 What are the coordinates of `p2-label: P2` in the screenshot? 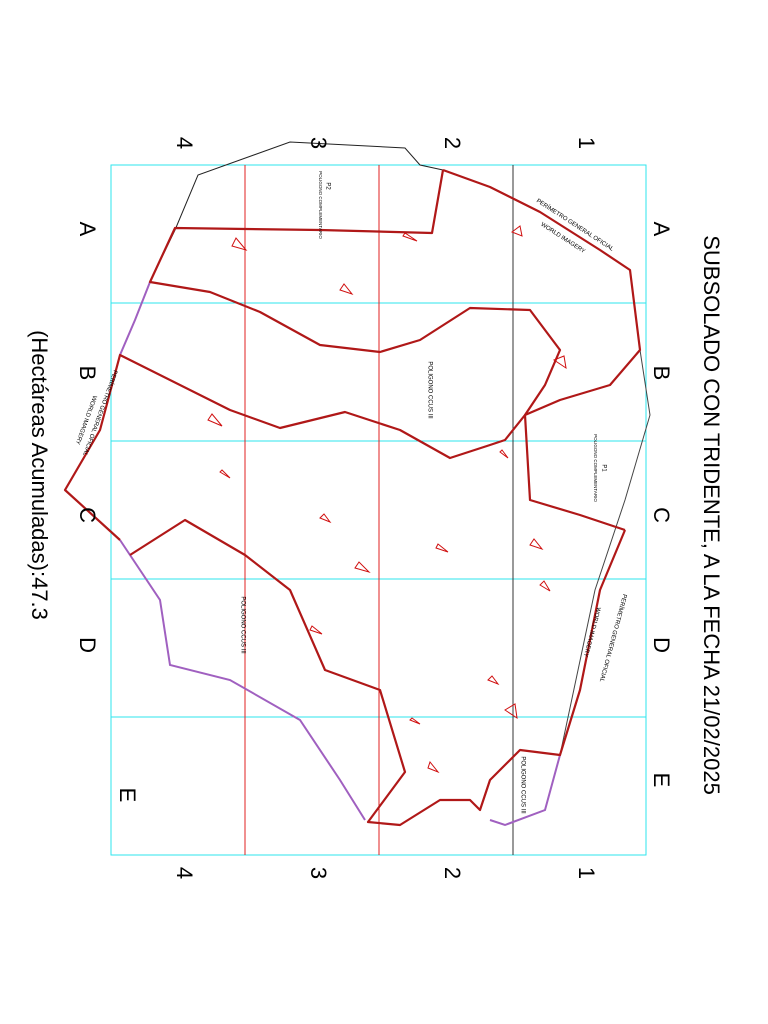 It's located at (327, 186).